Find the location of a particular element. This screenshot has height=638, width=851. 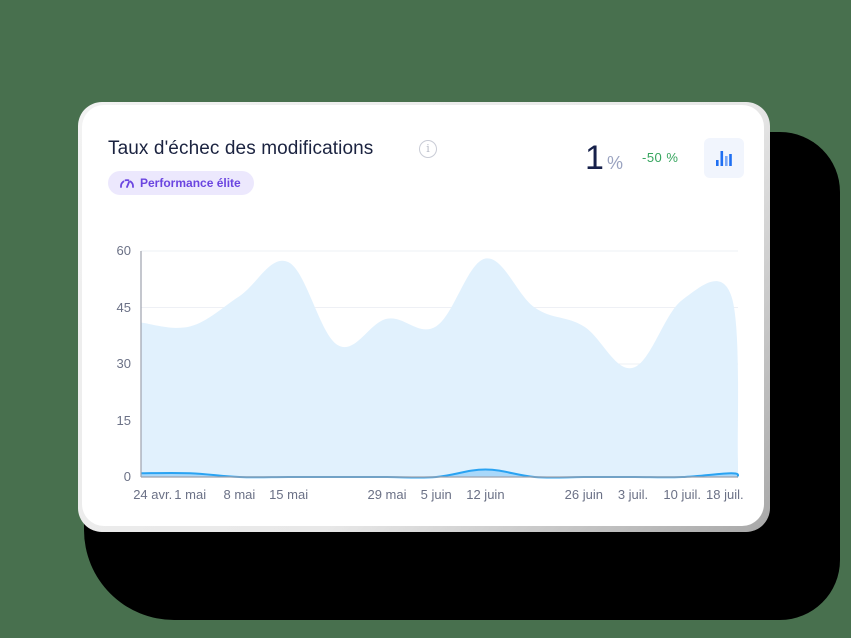

x-tick-label: 24 avr. is located at coordinates (153, 494).